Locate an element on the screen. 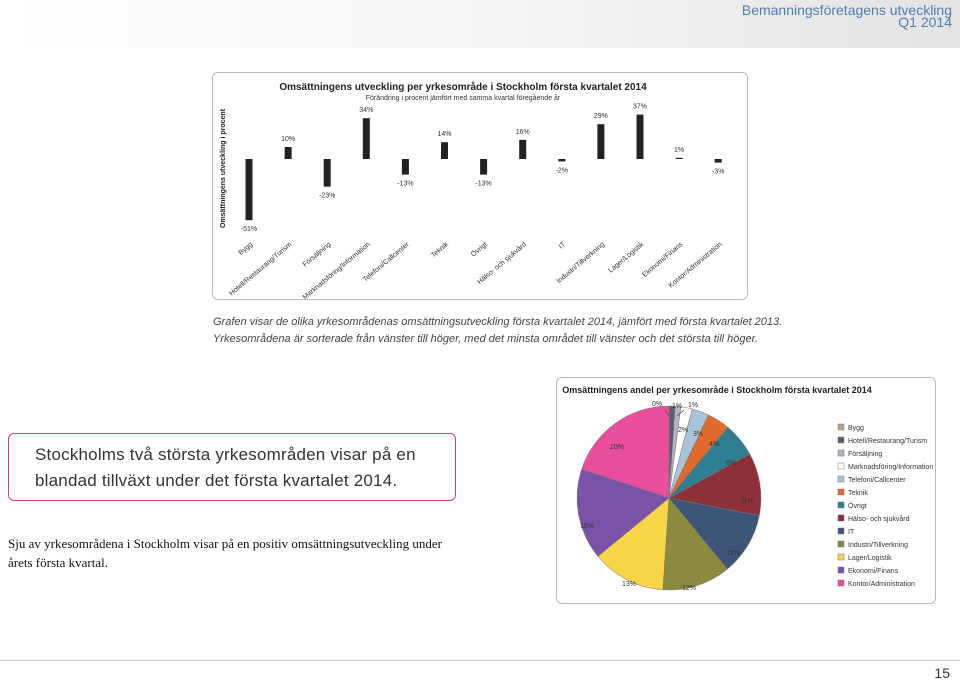 This screenshot has width=960, height=681. bar-it is located at coordinates (561, 160).